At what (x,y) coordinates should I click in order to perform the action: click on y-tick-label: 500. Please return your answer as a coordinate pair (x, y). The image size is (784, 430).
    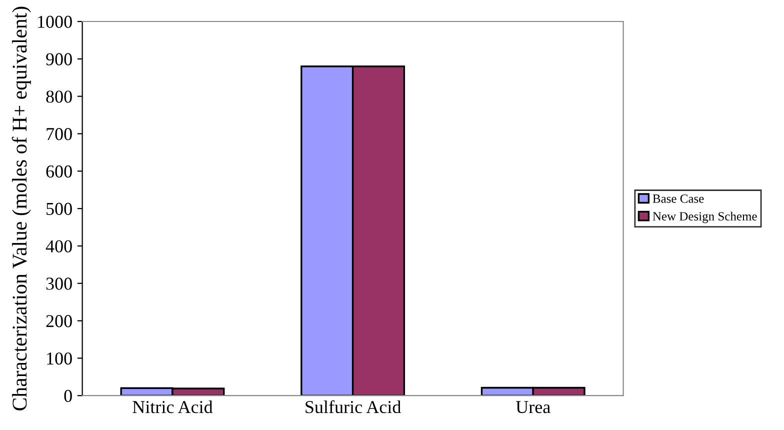
    Looking at the image, I should click on (59, 208).